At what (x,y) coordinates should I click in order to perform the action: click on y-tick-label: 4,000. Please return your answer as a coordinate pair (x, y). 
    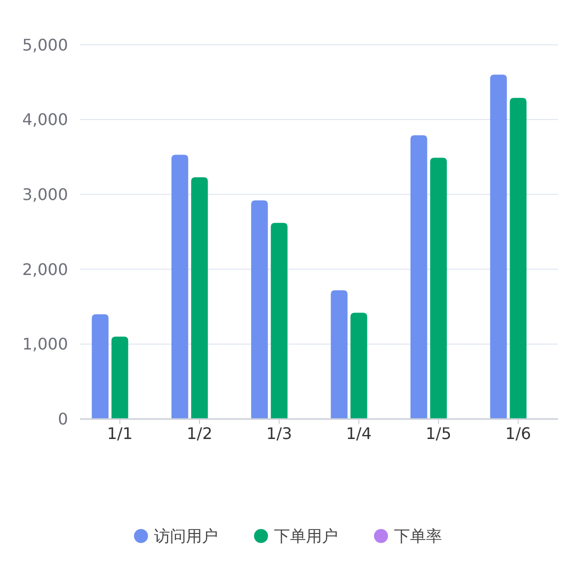
    Looking at the image, I should click on (45, 120).